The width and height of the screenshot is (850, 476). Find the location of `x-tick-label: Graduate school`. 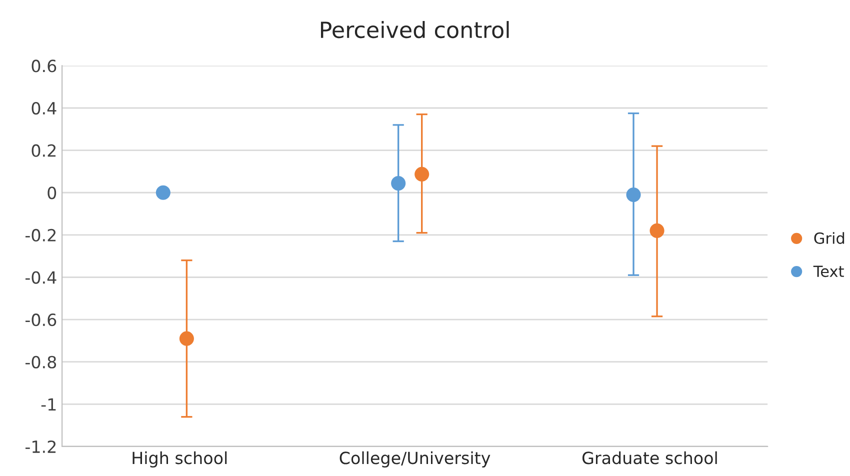

x-tick-label: Graduate school is located at coordinates (649, 457).